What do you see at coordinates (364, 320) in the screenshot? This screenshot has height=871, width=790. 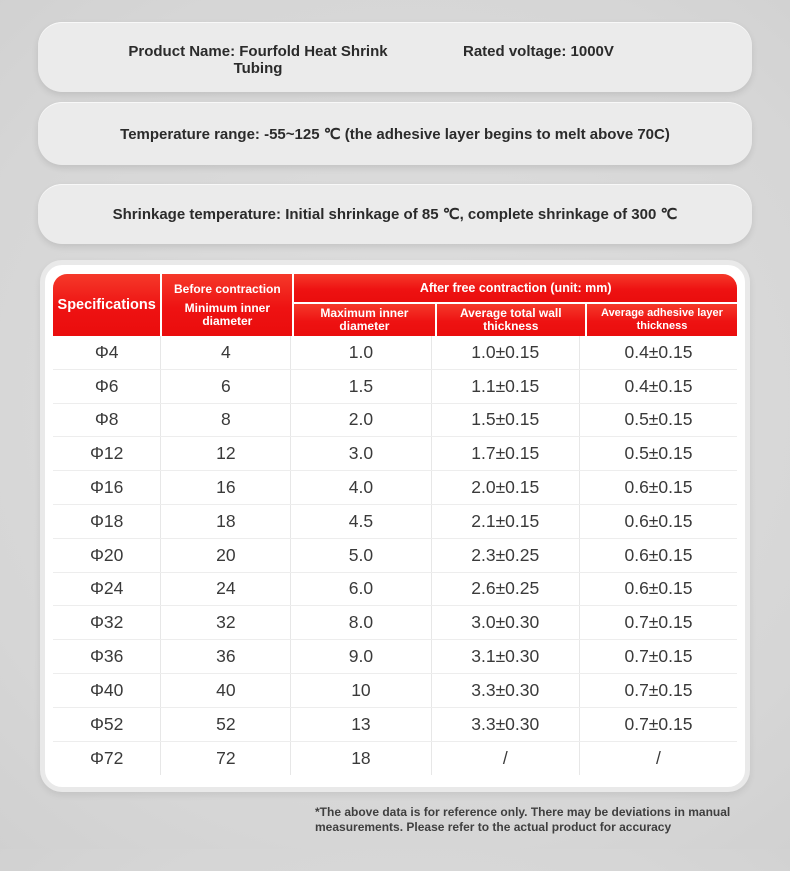 I see `header-maximum-inner-diameter: Maximum inner diameter` at bounding box center [364, 320].